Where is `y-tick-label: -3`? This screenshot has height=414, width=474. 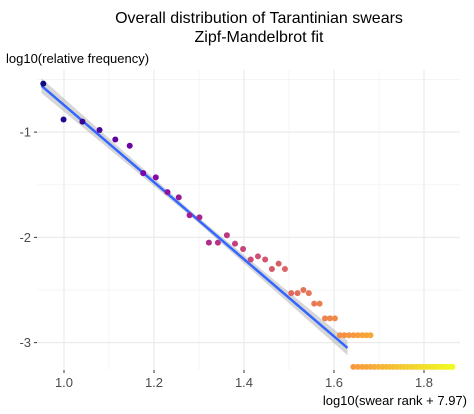
y-tick-label: -3 is located at coordinates (25, 342).